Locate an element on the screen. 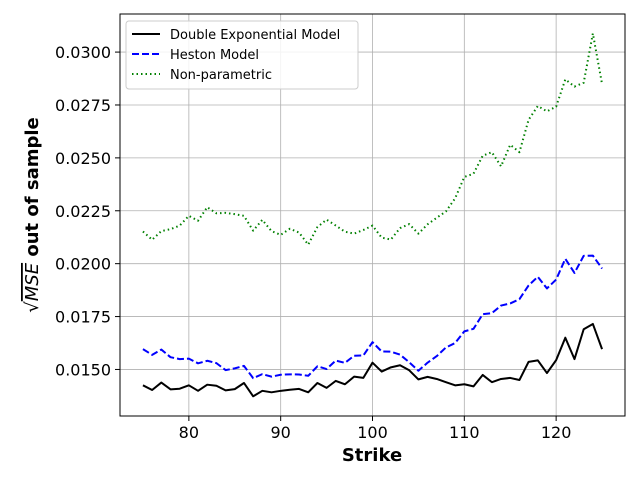 This screenshot has width=640, height=480. y-tick-label: 0.0200 is located at coordinates (83, 264).